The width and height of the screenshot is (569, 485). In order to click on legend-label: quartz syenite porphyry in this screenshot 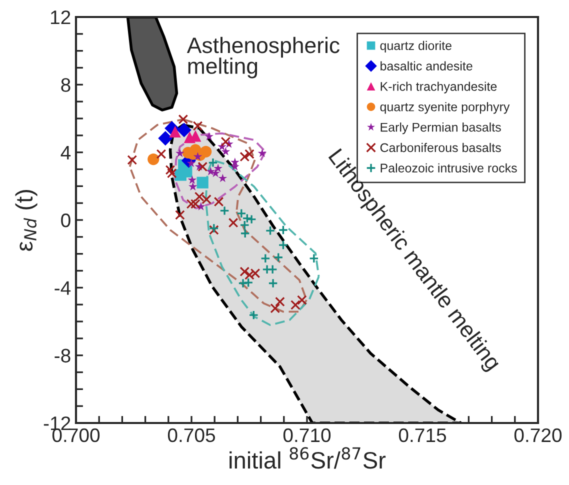, I will do `click(445, 108)`.